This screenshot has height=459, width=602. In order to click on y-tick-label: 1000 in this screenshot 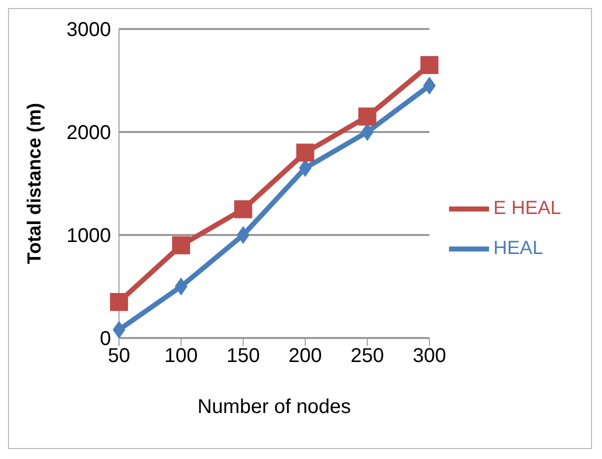, I will do `click(88, 236)`.